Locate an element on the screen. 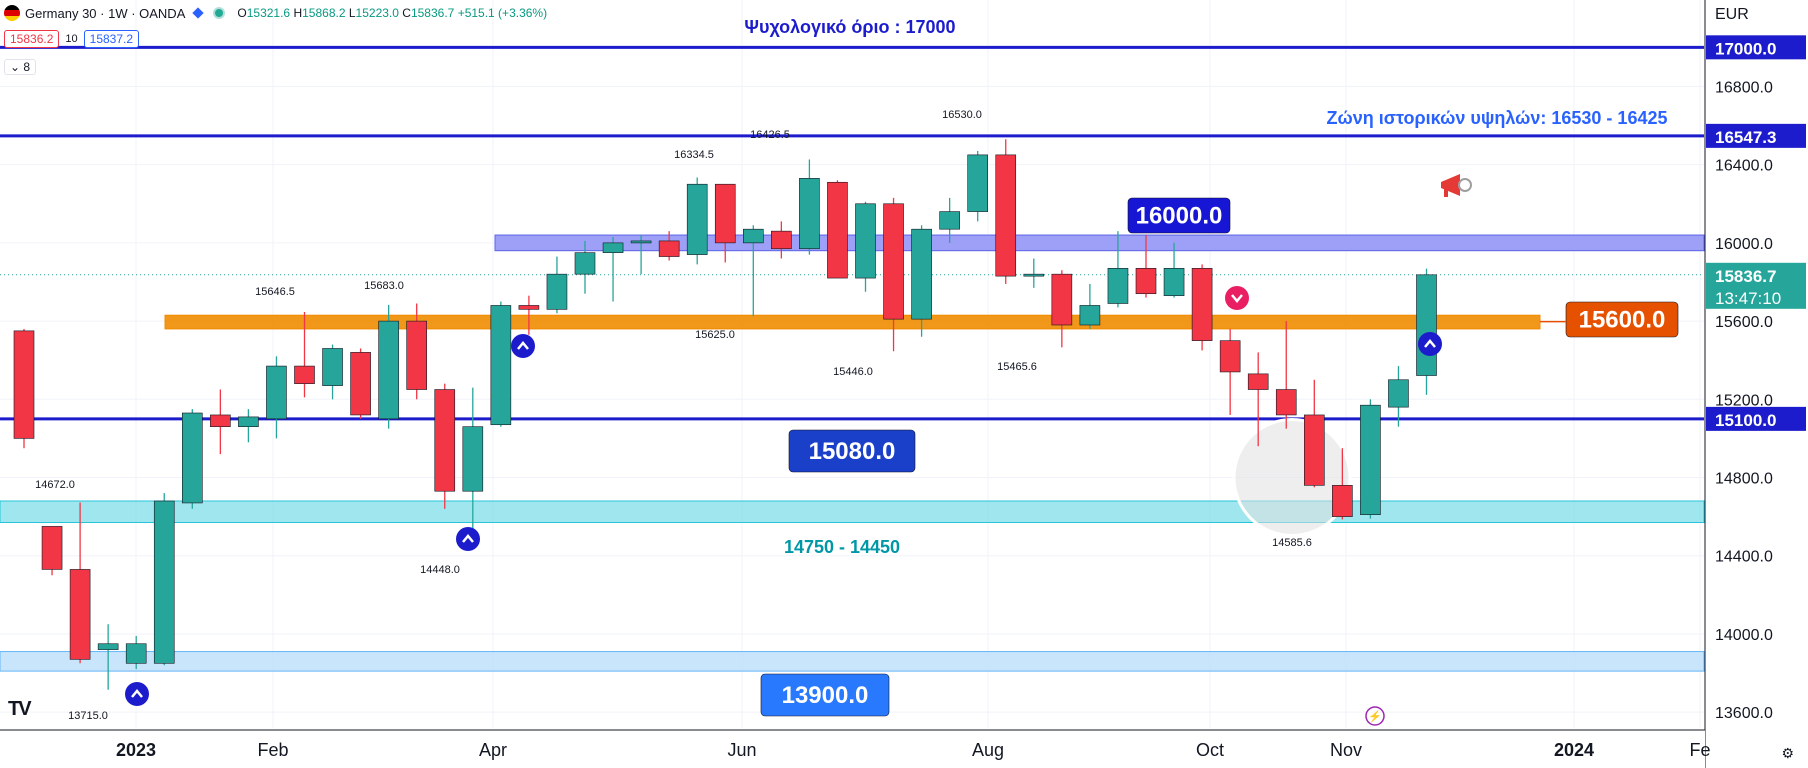 The width and height of the screenshot is (1808, 768). tradingview-logo: TV is located at coordinates (20, 709).